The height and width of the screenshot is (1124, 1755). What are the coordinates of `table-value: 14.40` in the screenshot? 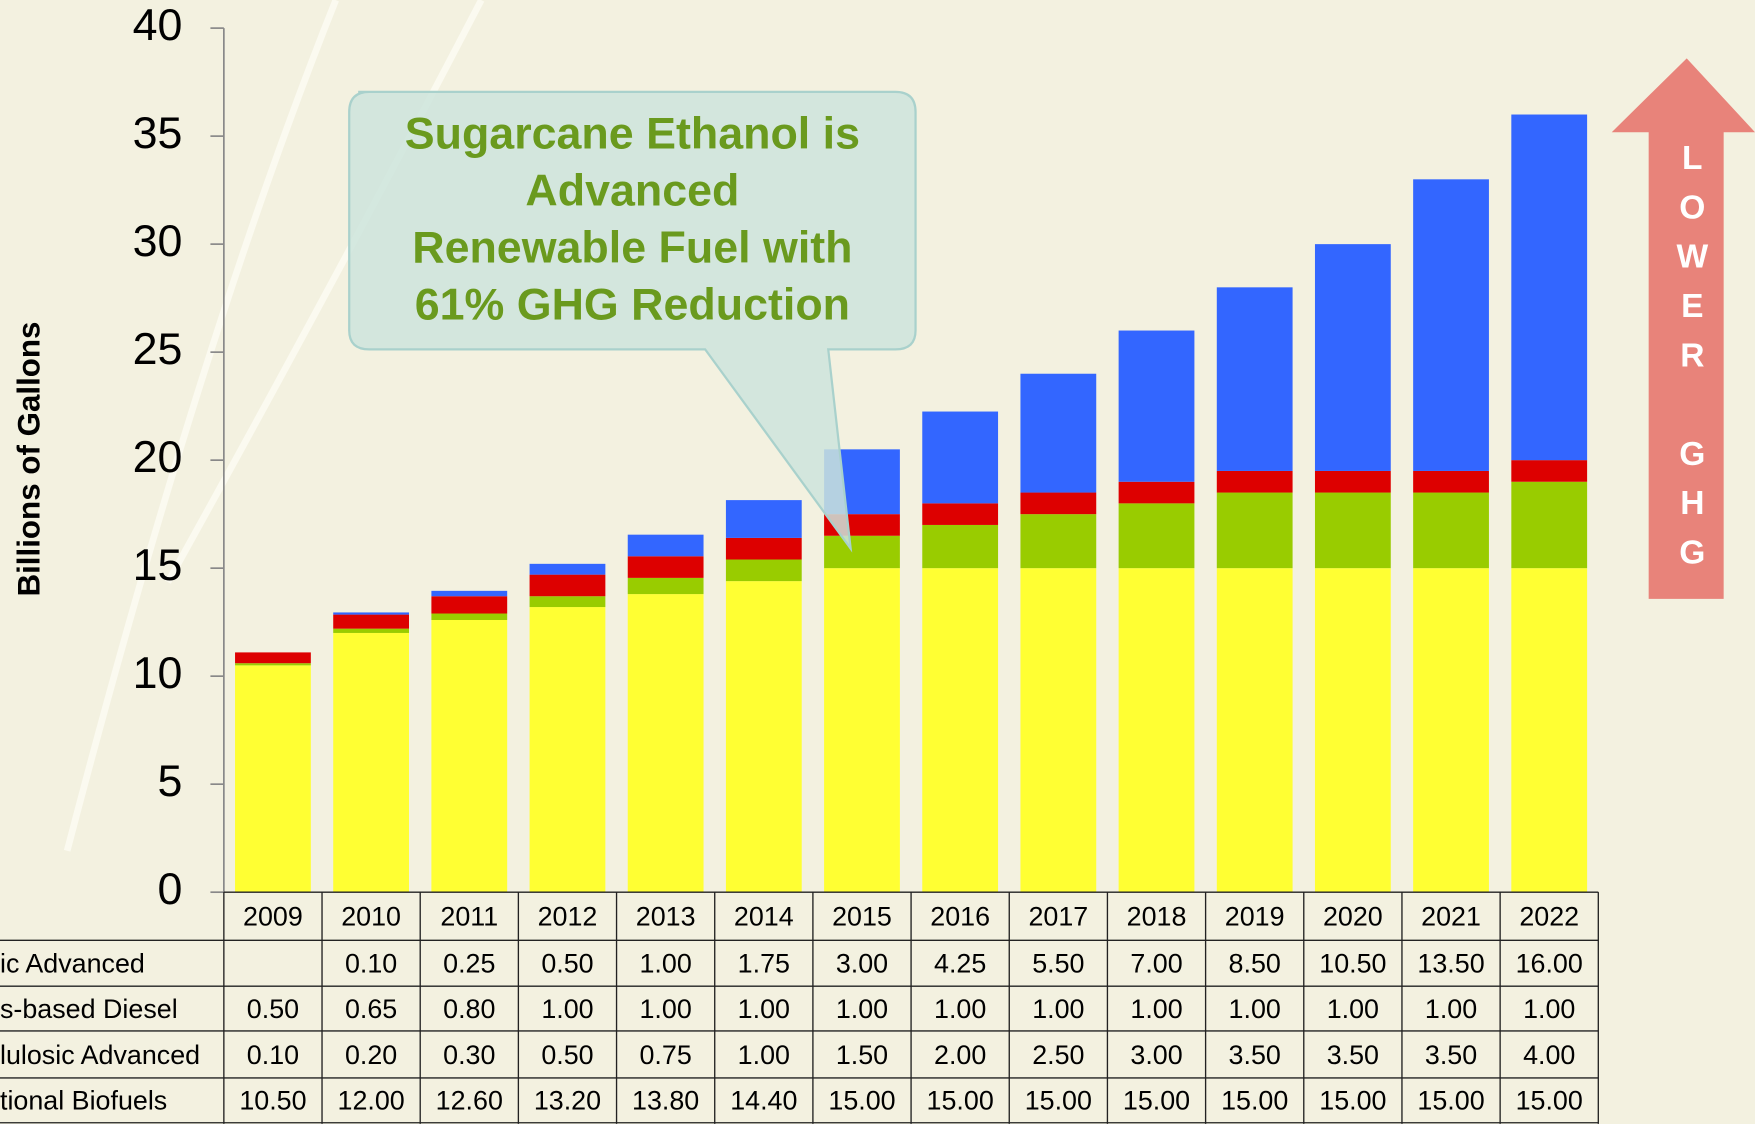 It's located at (763, 1101).